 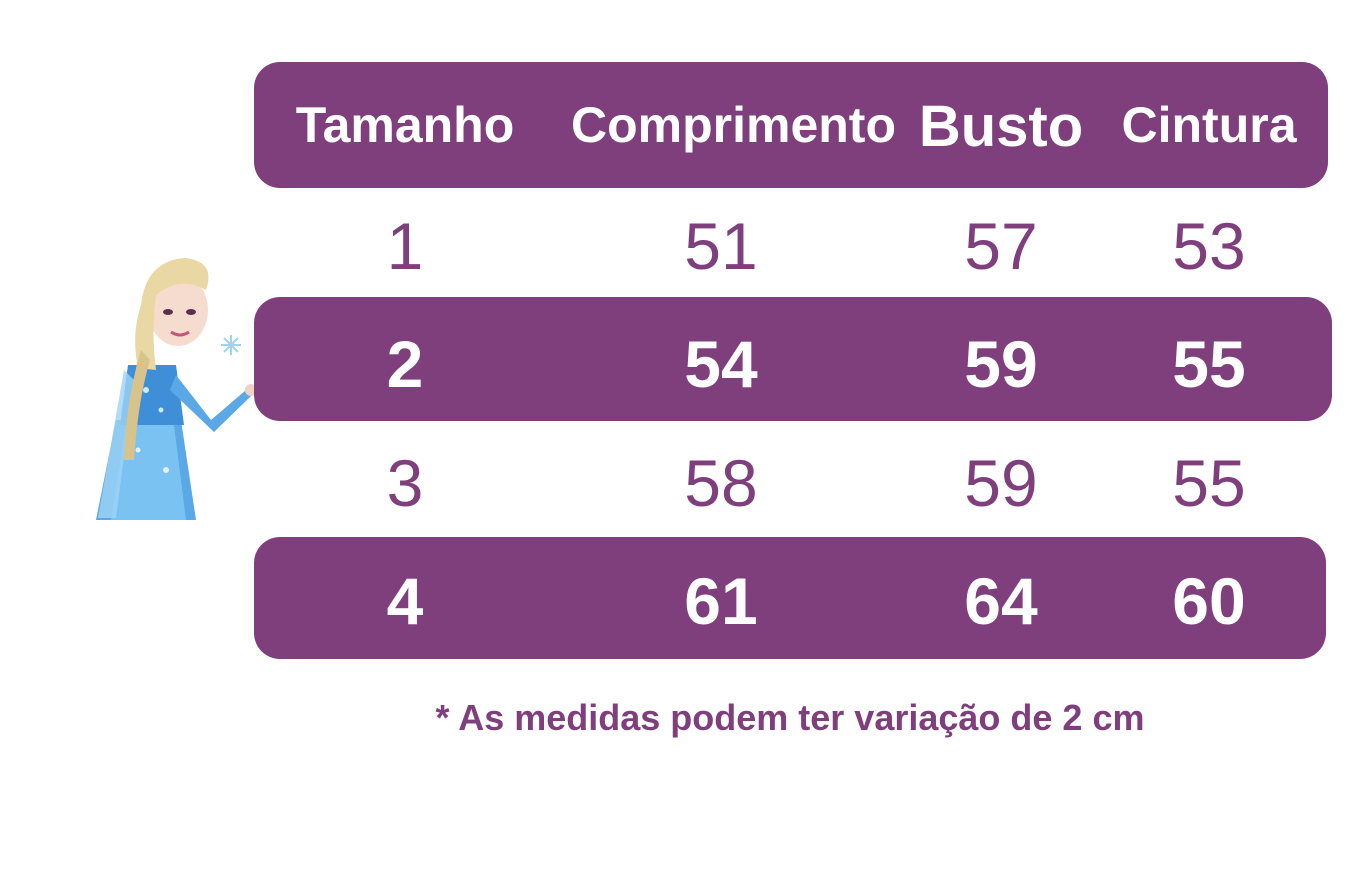 I want to click on cell-tamanho-4: 4, so click(x=405, y=601).